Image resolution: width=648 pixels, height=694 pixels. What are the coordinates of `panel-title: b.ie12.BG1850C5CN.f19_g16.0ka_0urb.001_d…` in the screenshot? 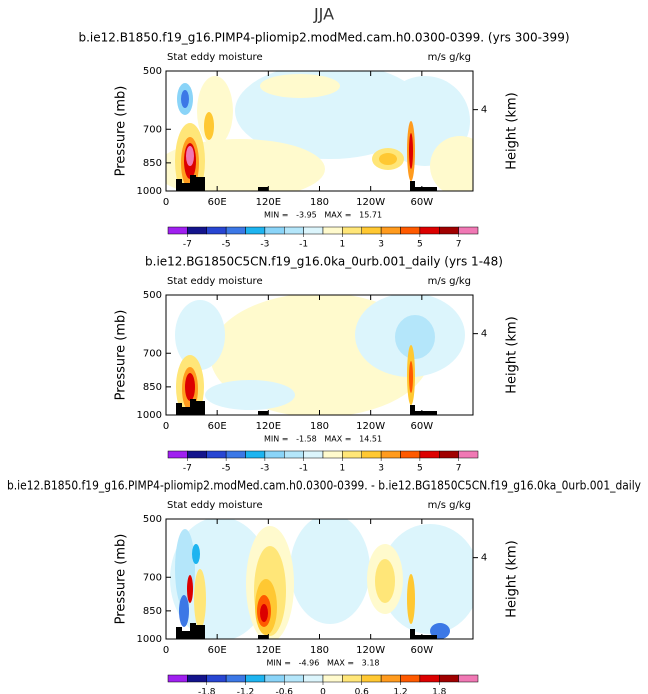 It's located at (324, 262).